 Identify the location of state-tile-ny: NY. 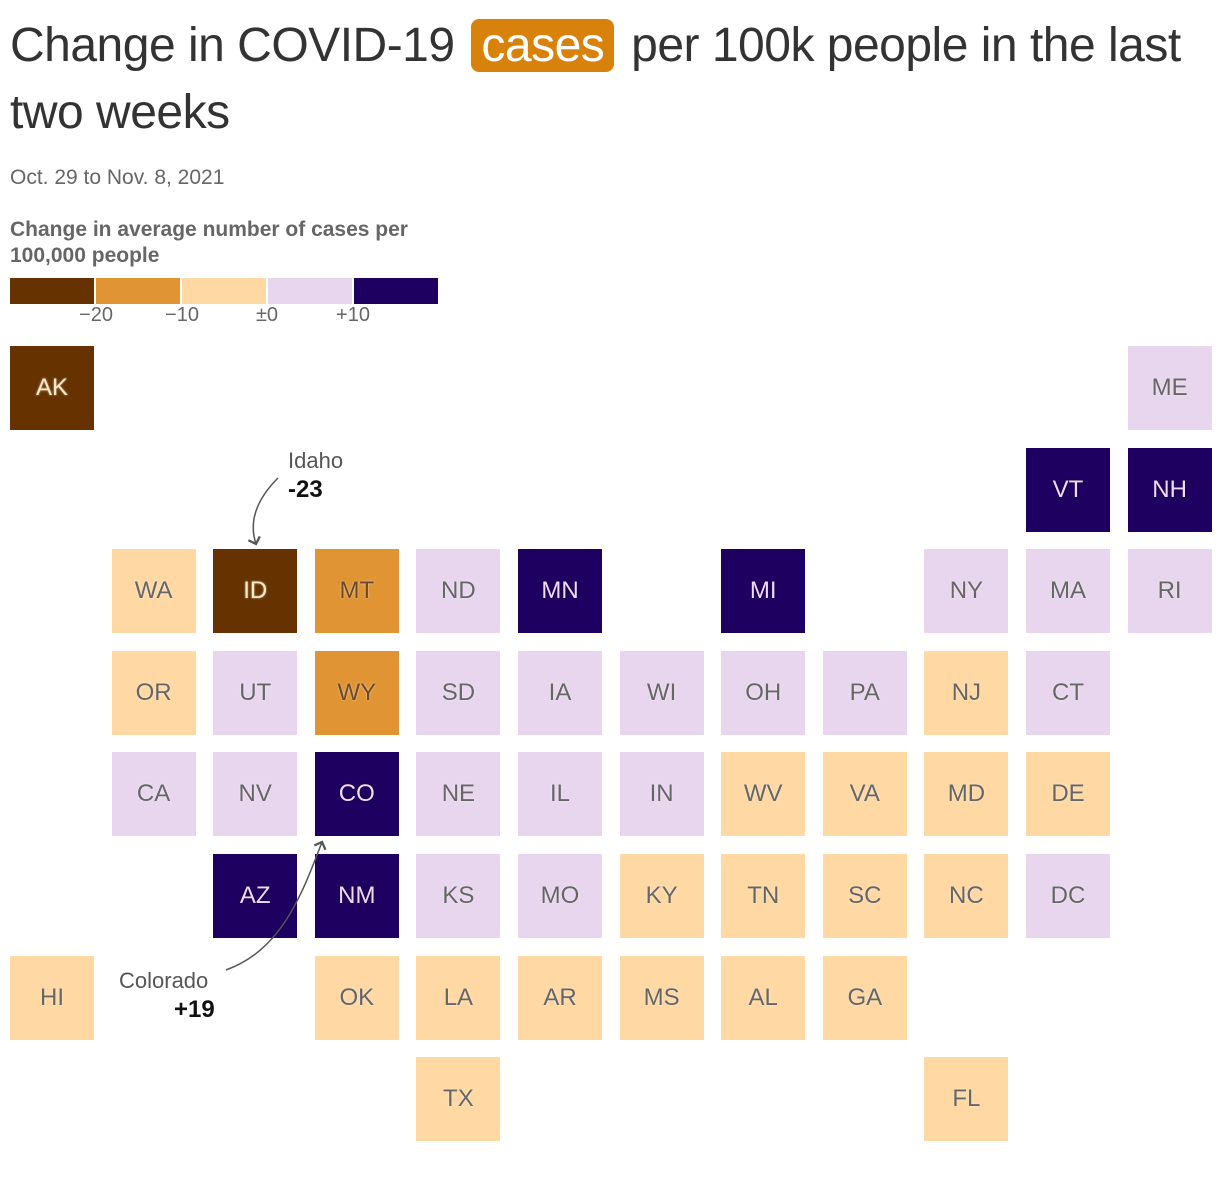
(966, 591).